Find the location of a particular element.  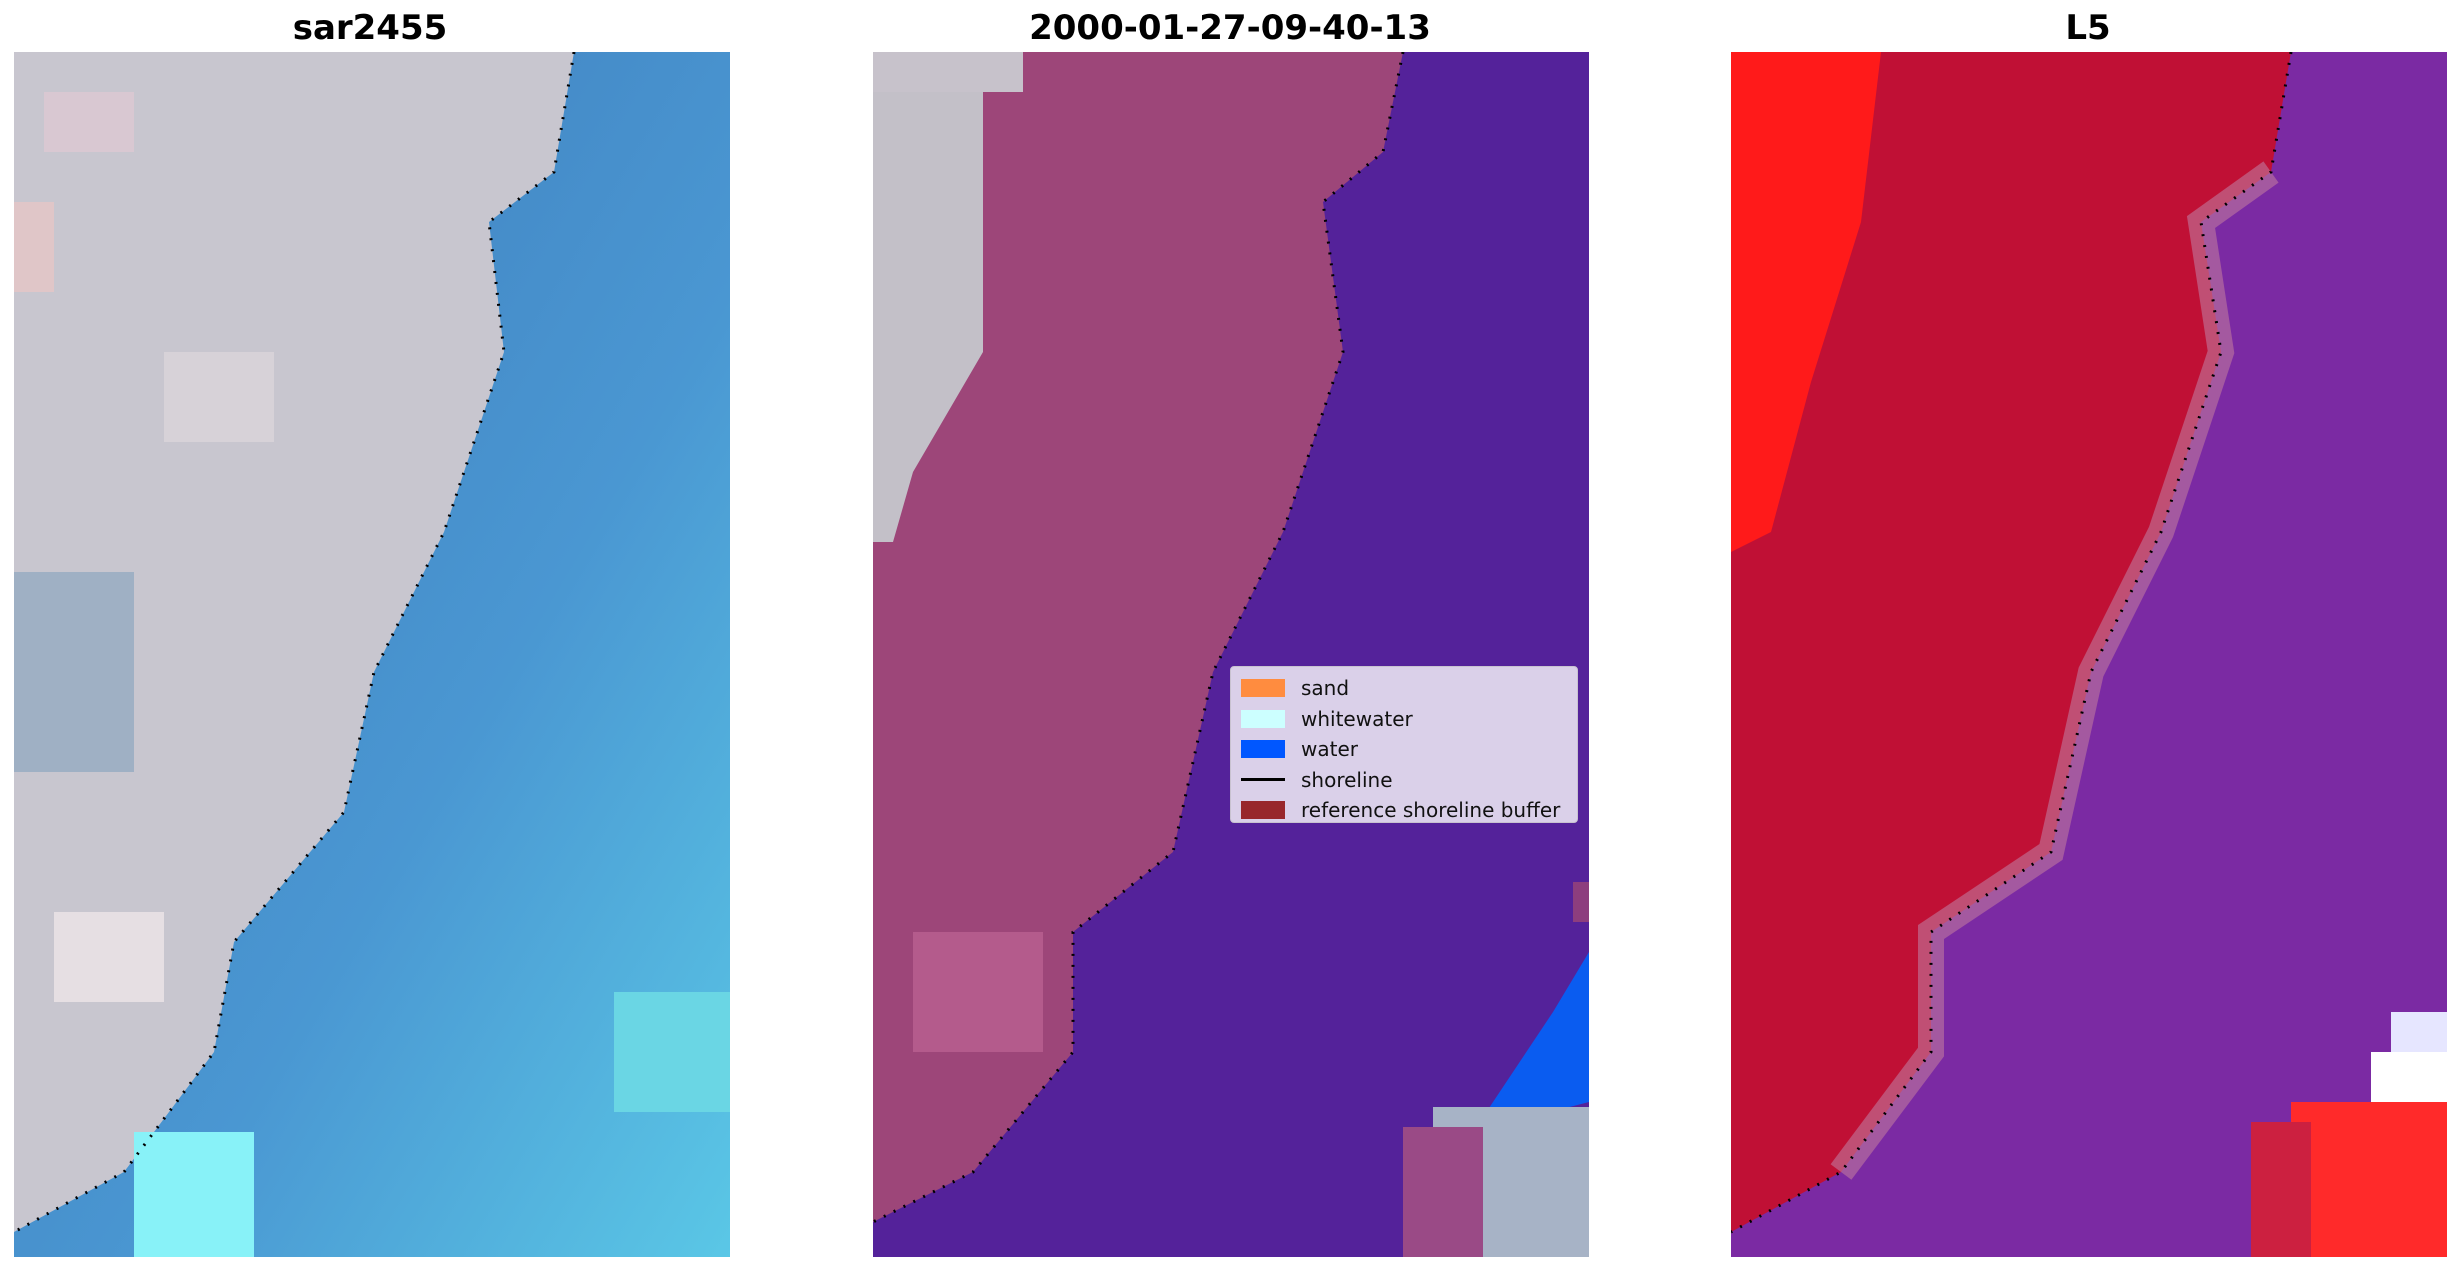

whitewater-swatch is located at coordinates (1263, 718).